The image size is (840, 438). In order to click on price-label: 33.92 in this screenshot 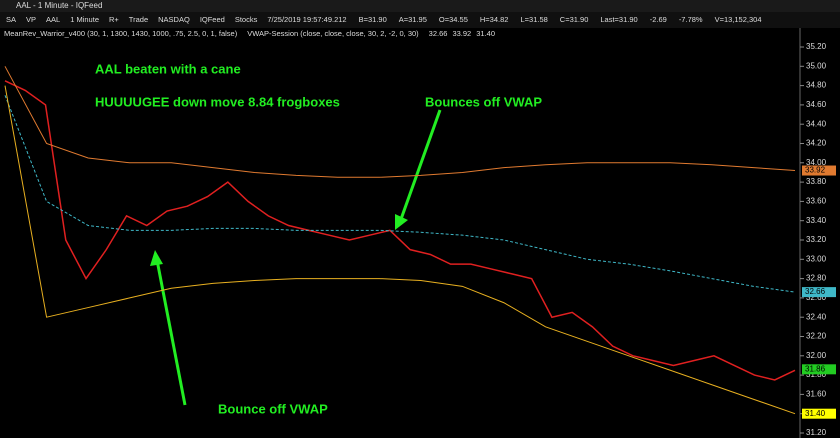, I will do `click(815, 170)`.